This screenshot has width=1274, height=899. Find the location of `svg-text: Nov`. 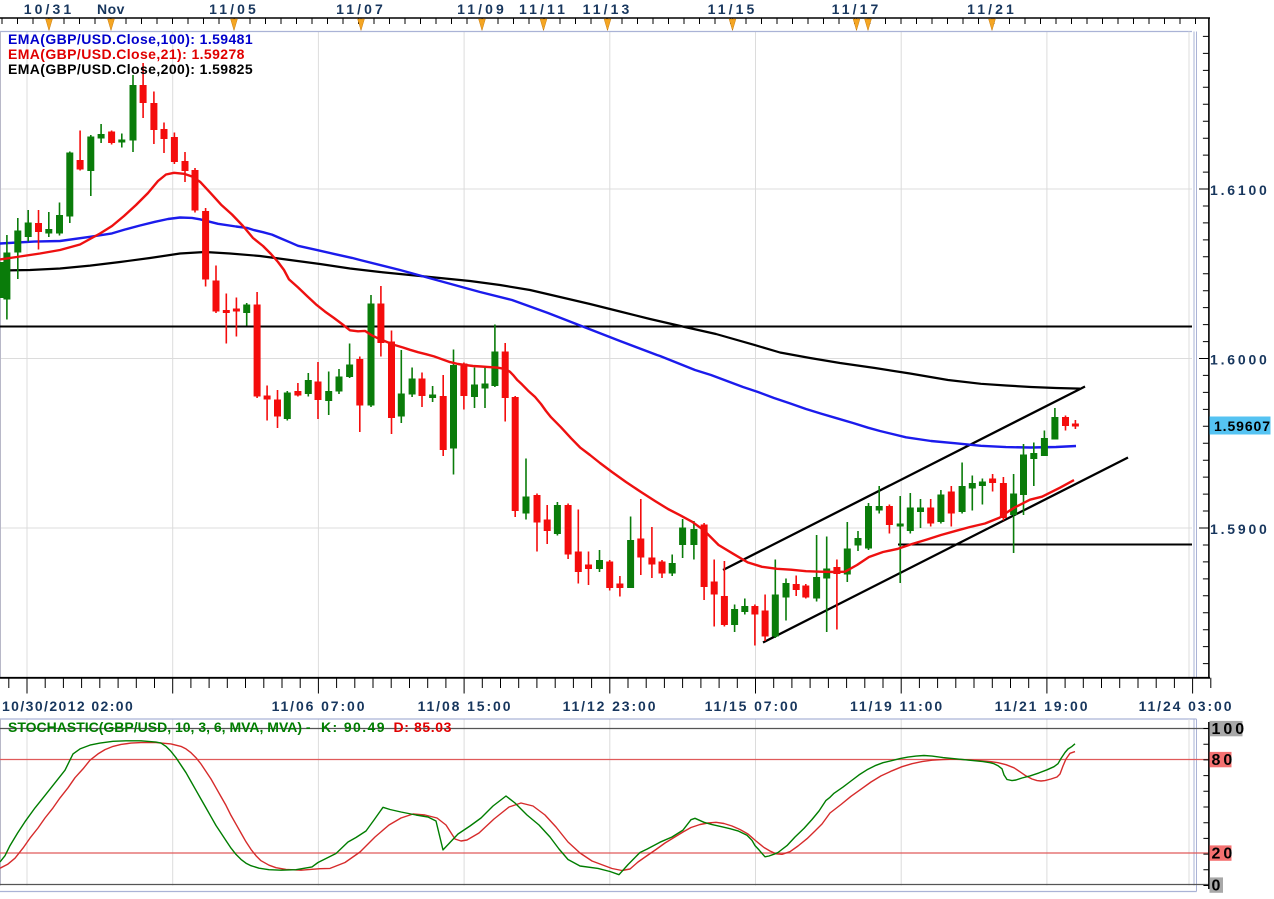

svg-text: Nov is located at coordinates (111, 9).